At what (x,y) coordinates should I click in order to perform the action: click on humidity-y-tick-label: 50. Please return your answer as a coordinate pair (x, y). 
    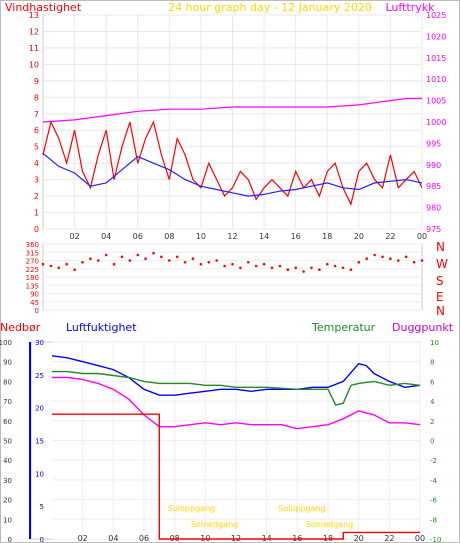
    Looking at the image, I should click on (7, 442).